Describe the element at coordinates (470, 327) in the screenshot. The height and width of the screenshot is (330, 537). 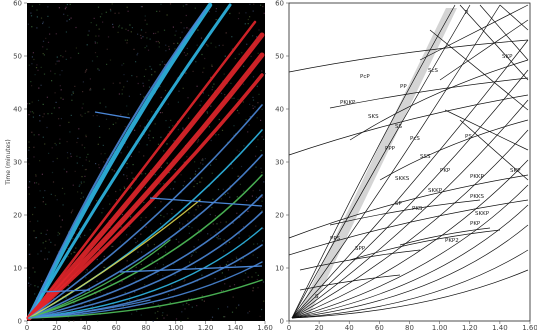
I see `x-tick-label: 1.20` at that location.